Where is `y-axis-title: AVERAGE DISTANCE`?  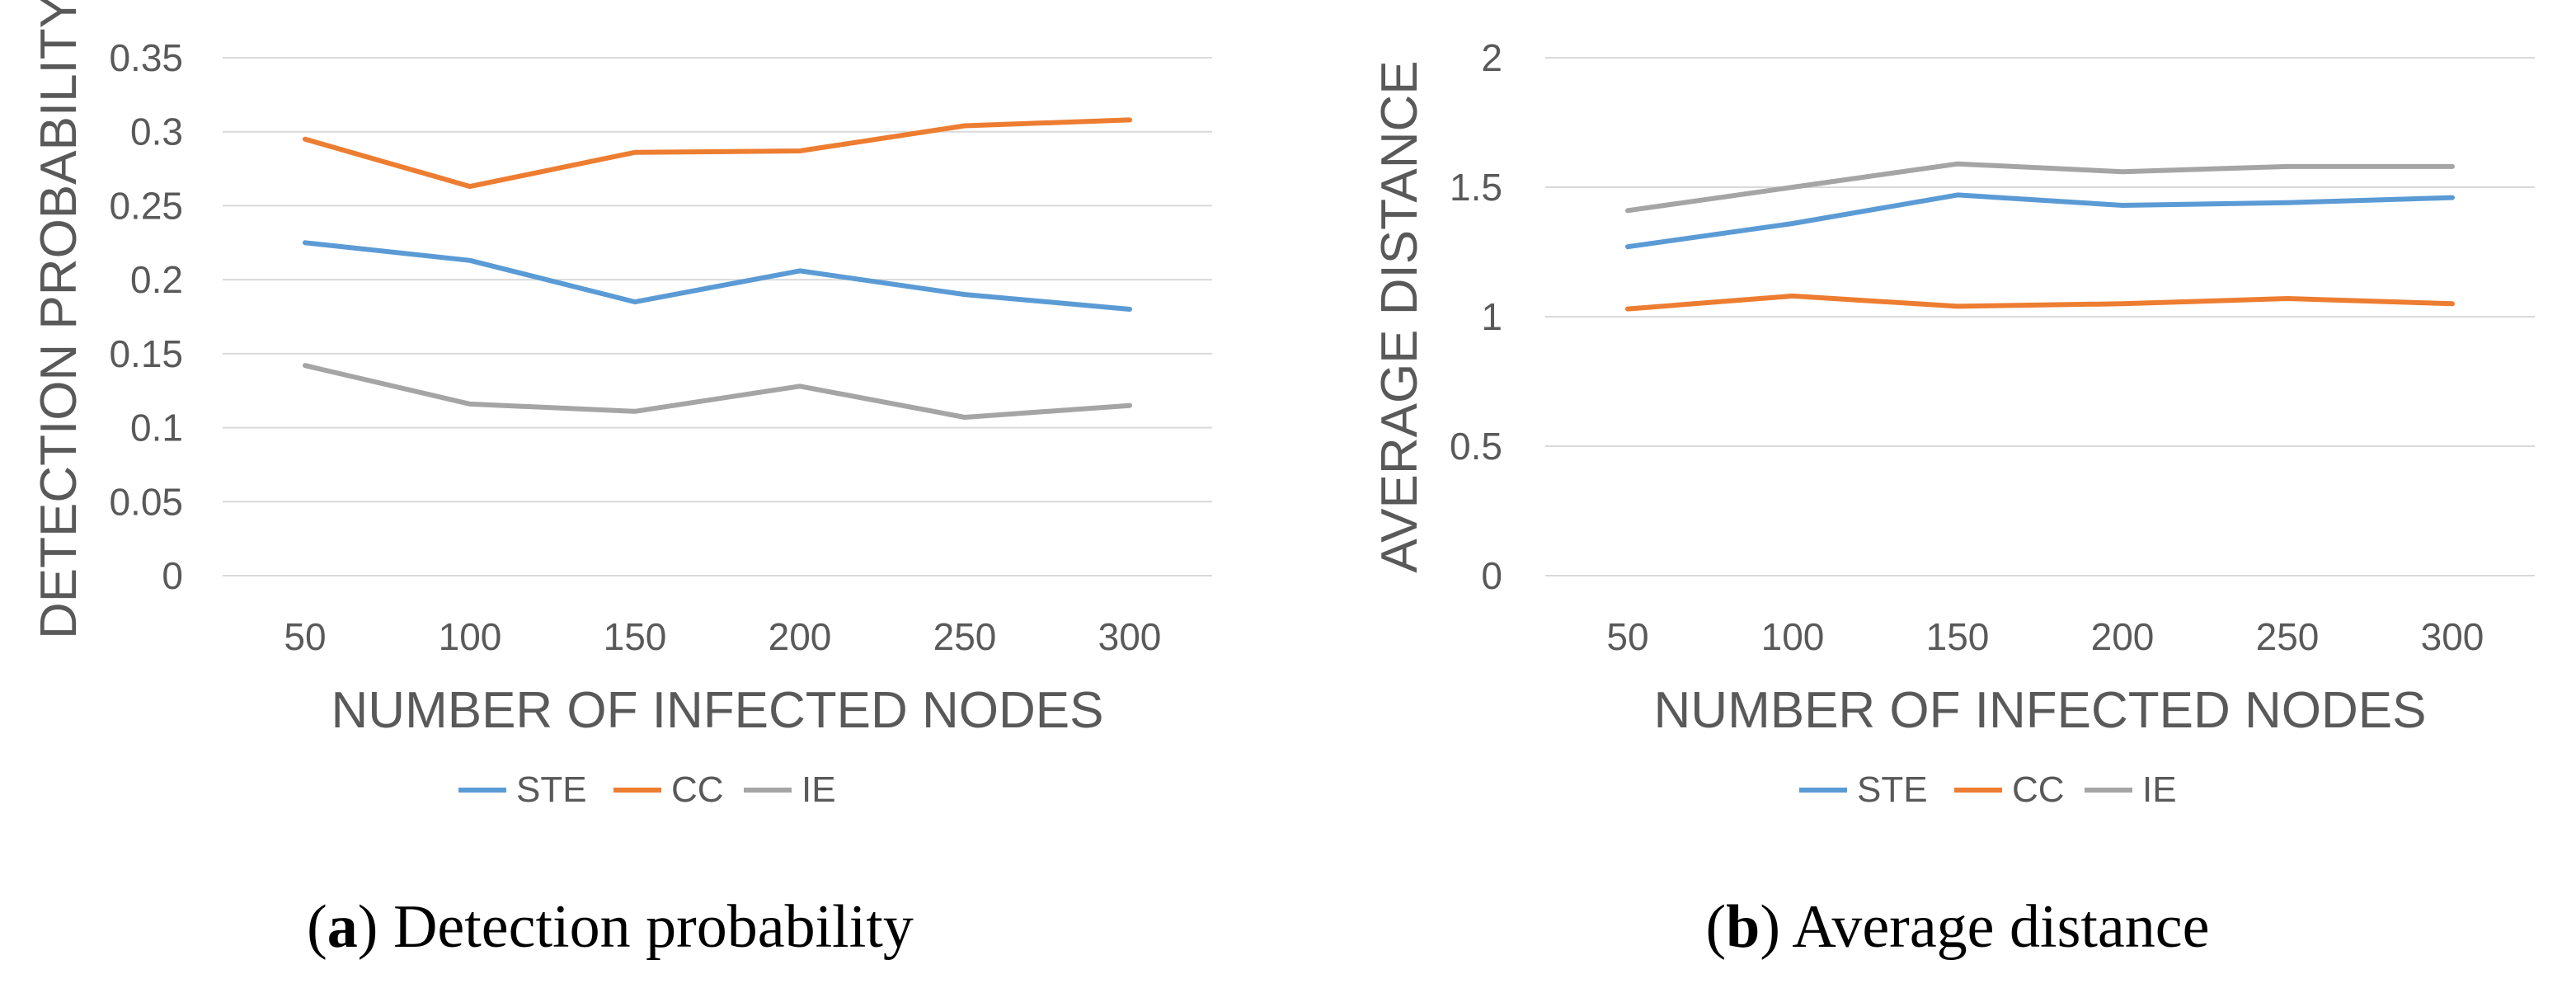 y-axis-title: AVERAGE DISTANCE is located at coordinates (1399, 316).